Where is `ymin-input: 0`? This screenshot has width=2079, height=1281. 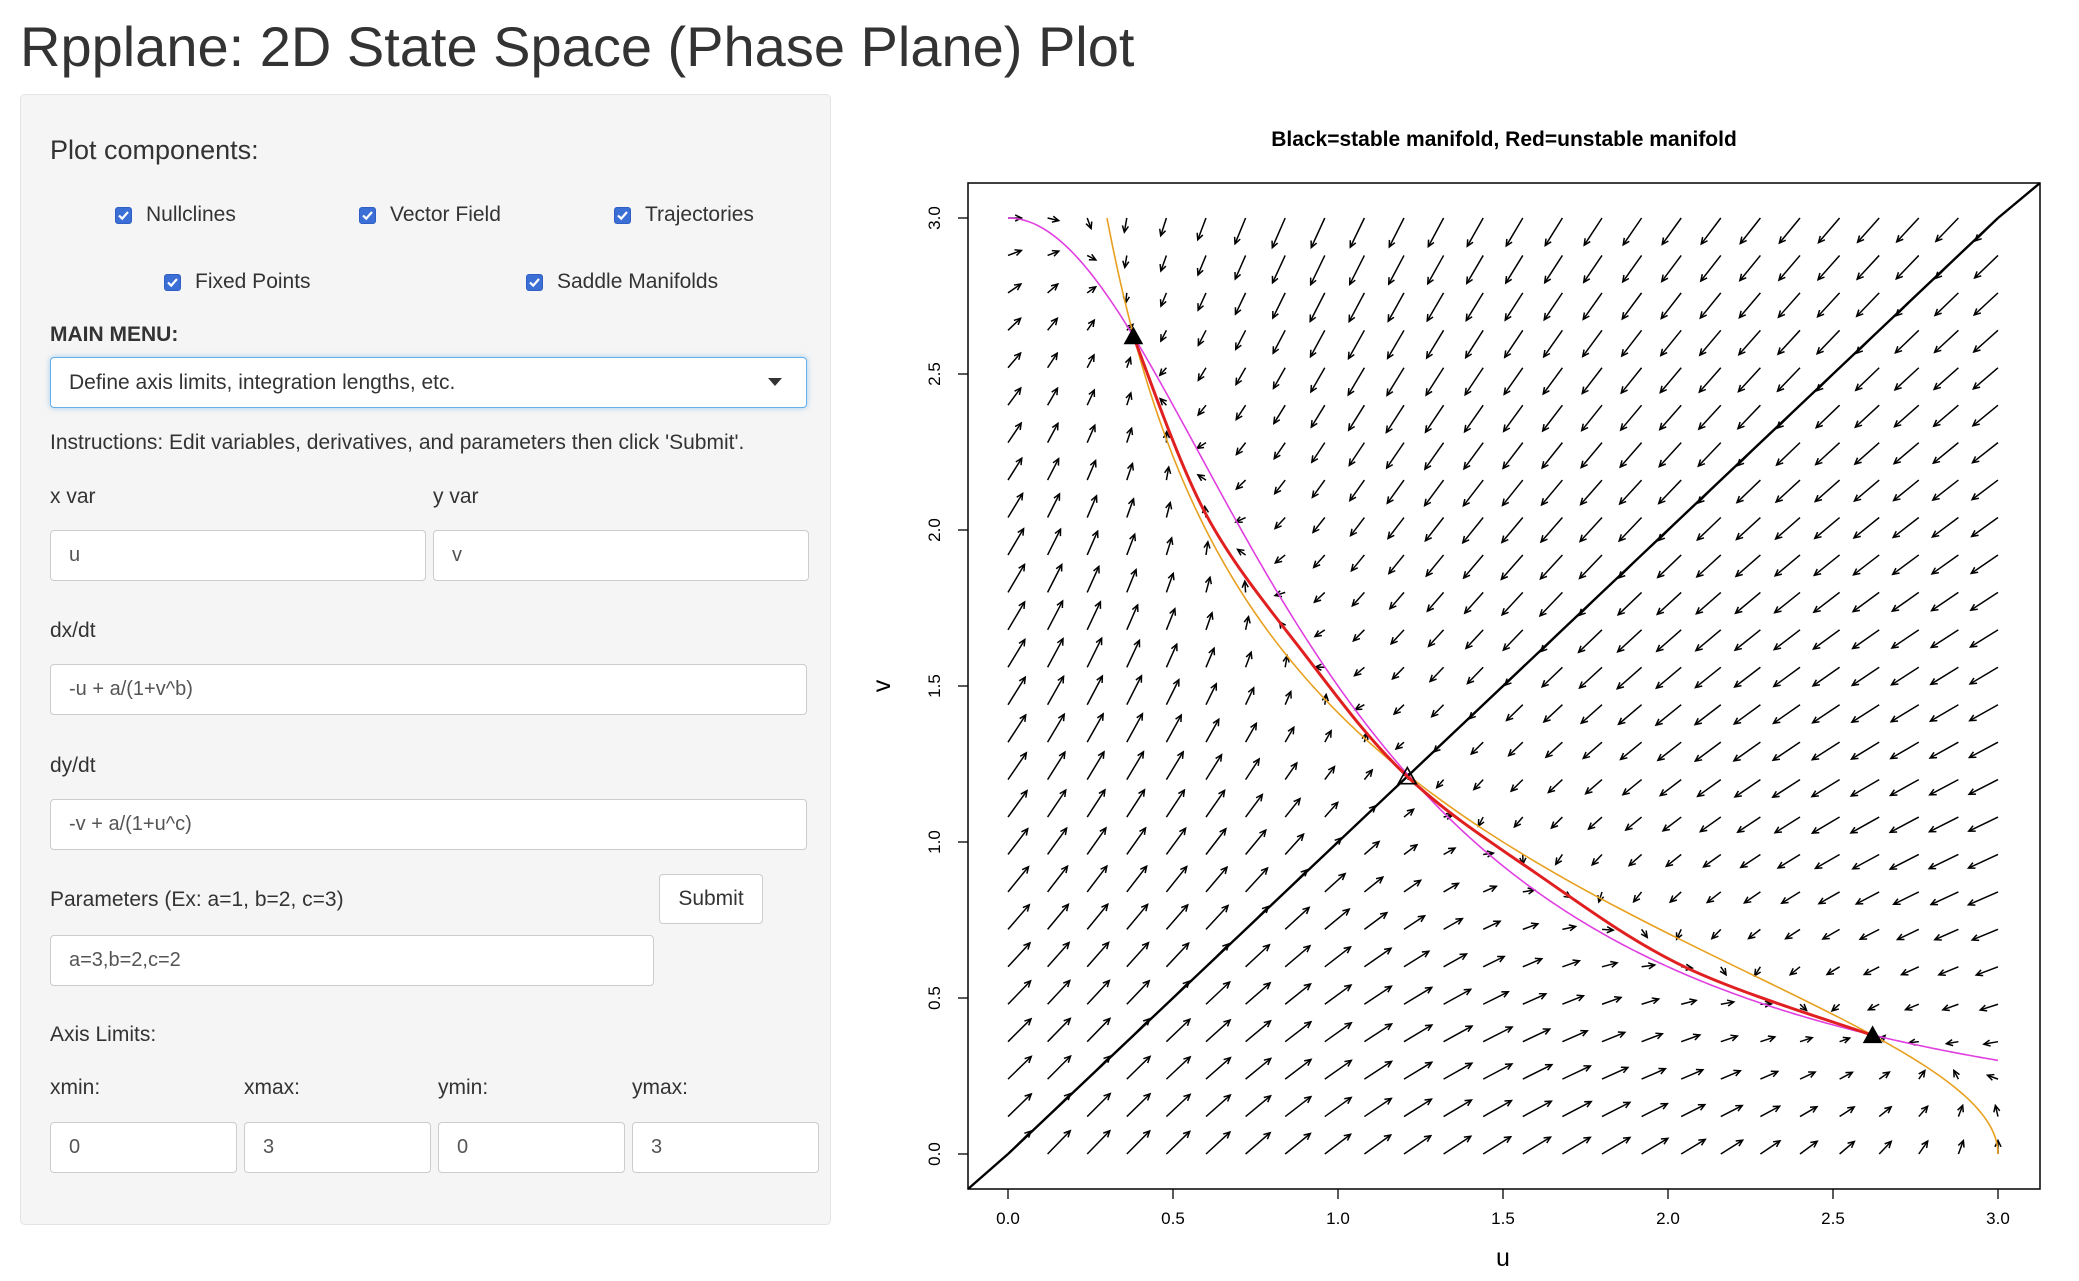
ymin-input: 0 is located at coordinates (531, 1147).